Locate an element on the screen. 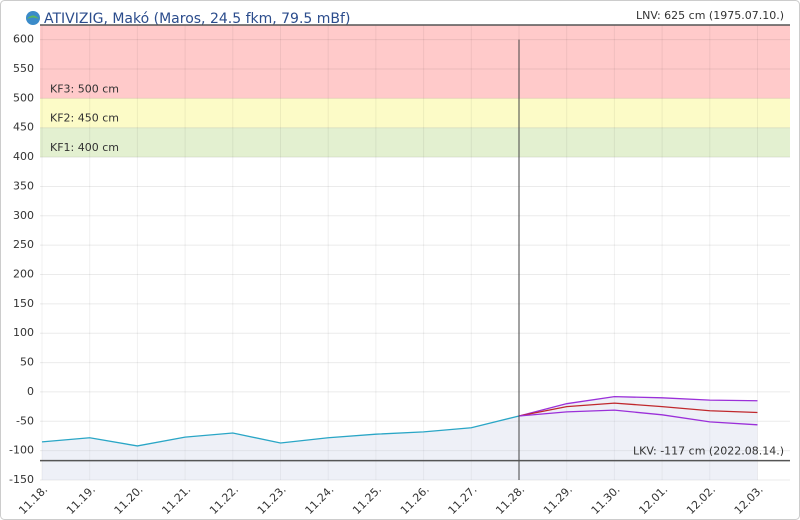  y-tick-label: 400 is located at coordinates (23, 156).